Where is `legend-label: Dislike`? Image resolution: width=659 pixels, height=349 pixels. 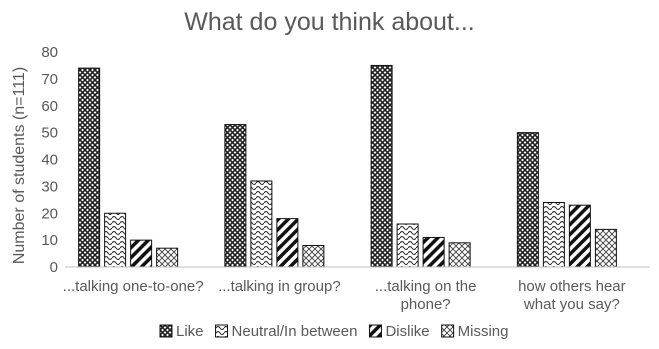
legend-label: Dislike is located at coordinates (407, 331).